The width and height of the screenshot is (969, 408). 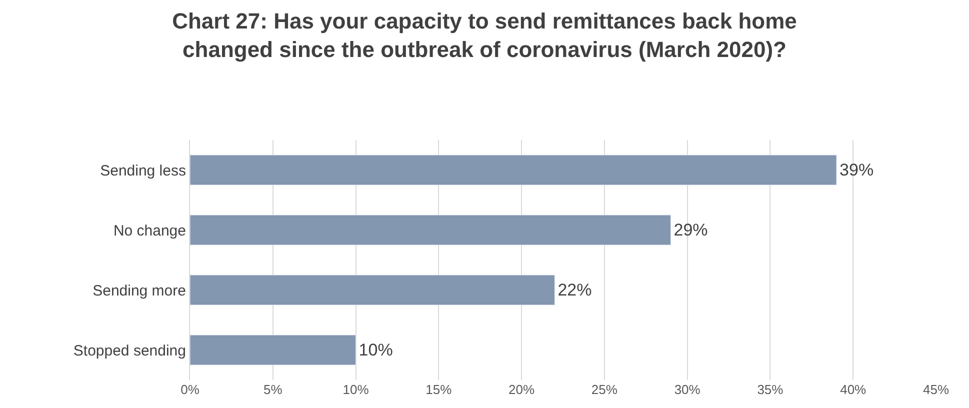 I want to click on x-tick-label: 25%, so click(x=604, y=389).